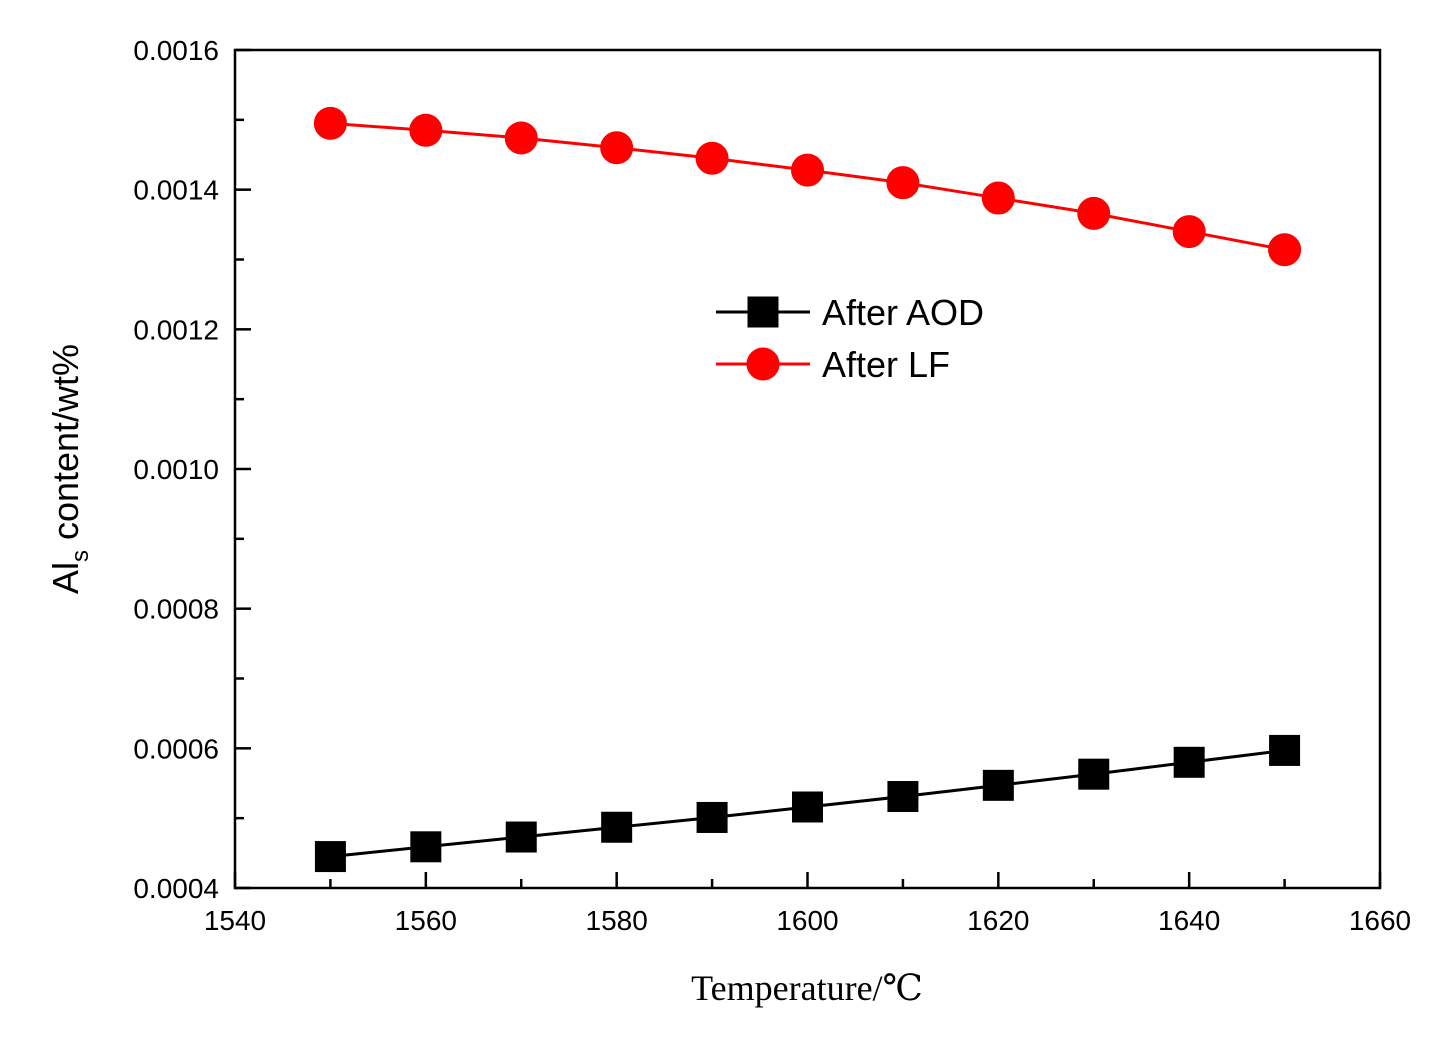 Image resolution: width=1440 pixels, height=1053 pixels. Describe the element at coordinates (80, 556) in the screenshot. I see `y-axis-label-subscript: s` at that location.